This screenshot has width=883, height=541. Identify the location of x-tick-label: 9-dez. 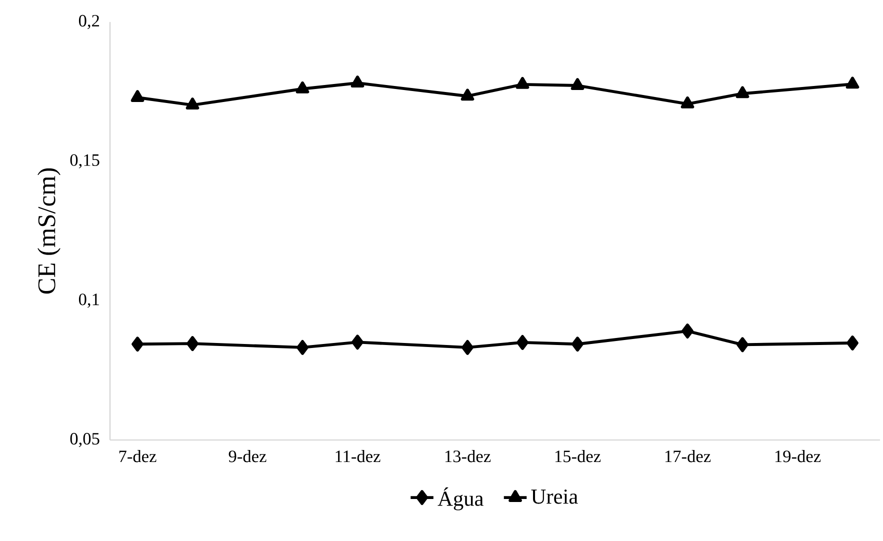
(247, 456).